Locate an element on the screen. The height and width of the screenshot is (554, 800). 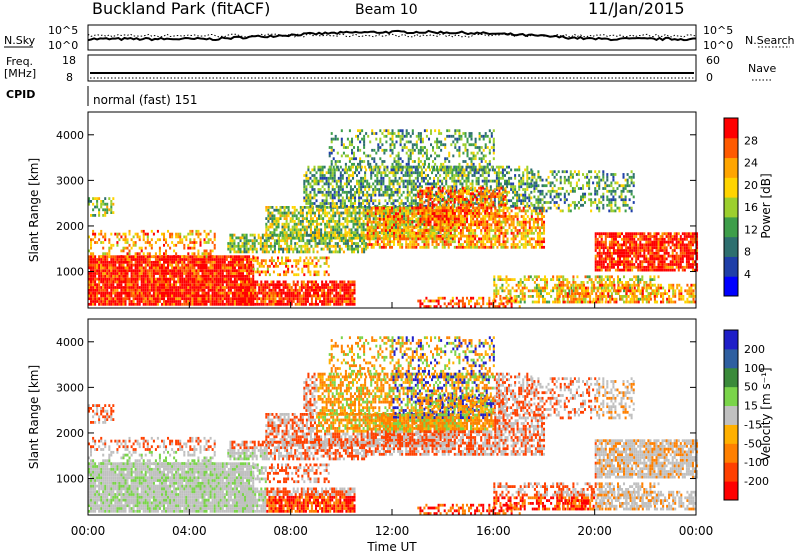
date-title: 11/Jan/2015 is located at coordinates (636, 9).